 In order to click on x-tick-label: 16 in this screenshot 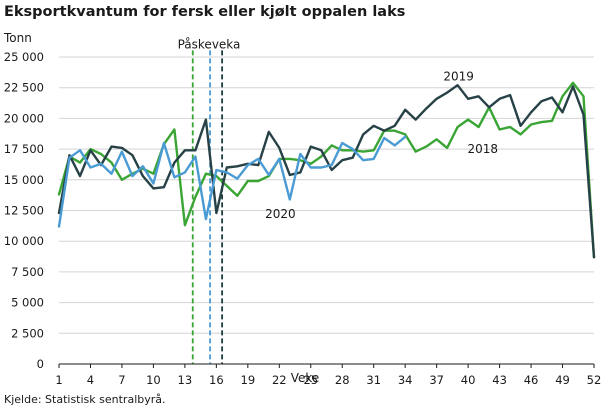, I will do `click(216, 380)`.